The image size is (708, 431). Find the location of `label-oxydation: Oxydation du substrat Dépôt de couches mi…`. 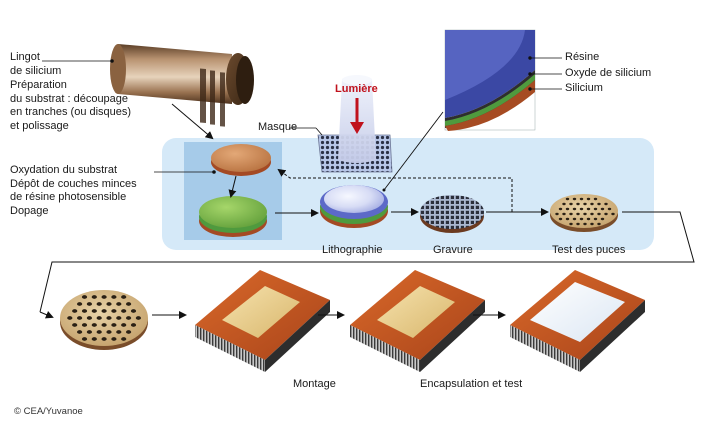

label-oxydation: Oxydation du substrat Dépôt de couches mi… is located at coordinates (73, 190).